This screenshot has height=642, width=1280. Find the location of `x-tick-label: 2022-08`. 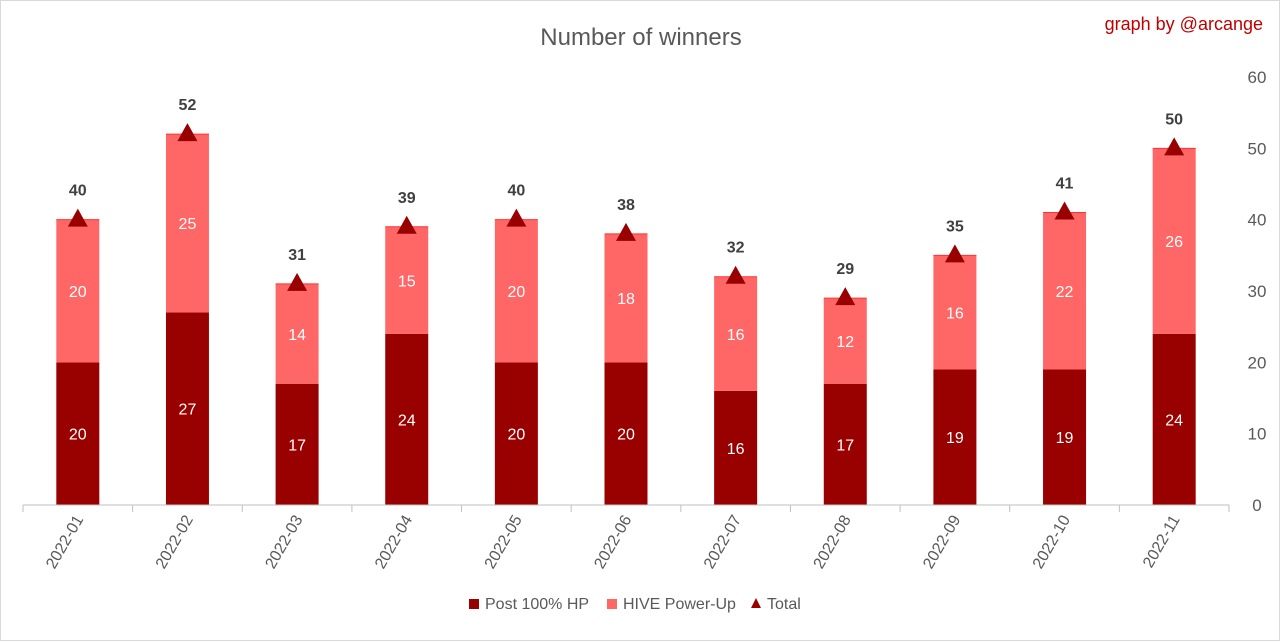

x-tick-label: 2022-08 is located at coordinates (833, 541).